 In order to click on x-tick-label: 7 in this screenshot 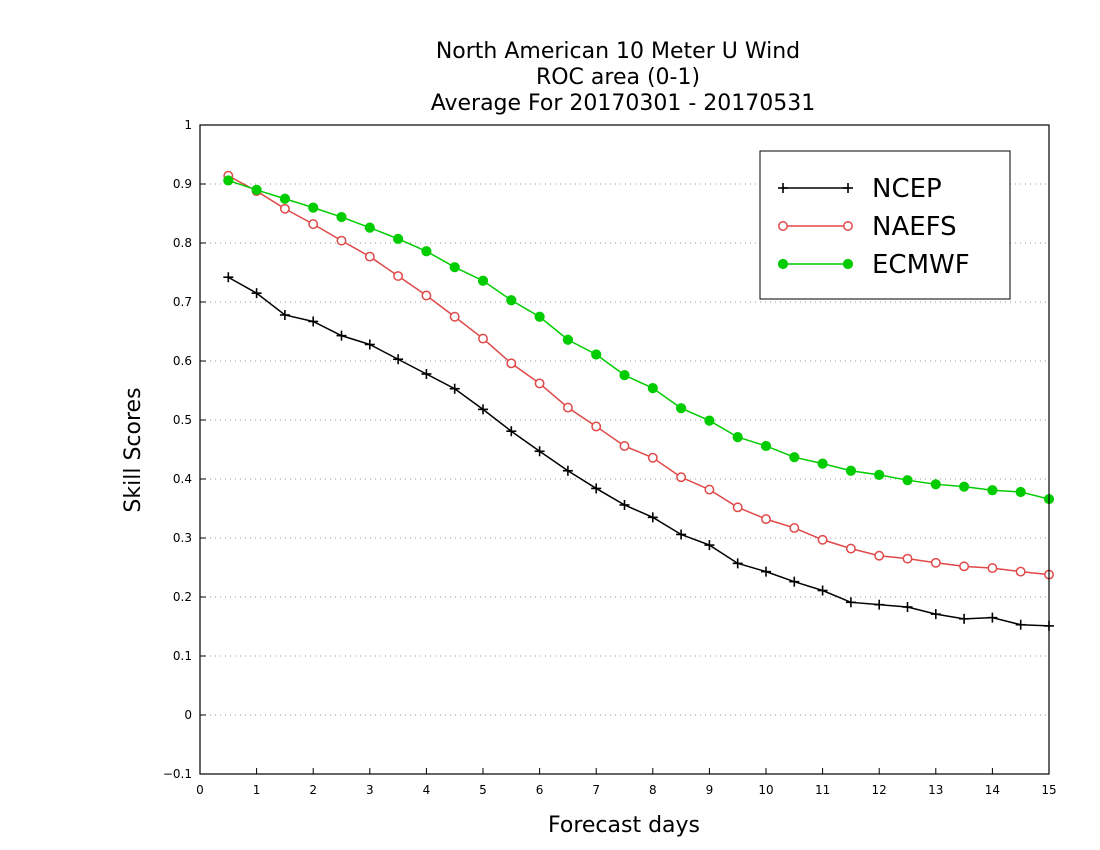, I will do `click(596, 790)`.